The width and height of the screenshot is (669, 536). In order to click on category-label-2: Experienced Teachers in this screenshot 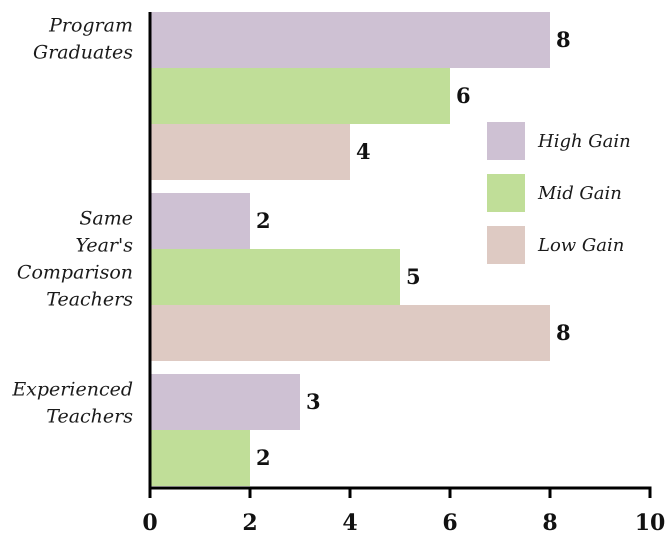, I will do `click(72, 403)`.